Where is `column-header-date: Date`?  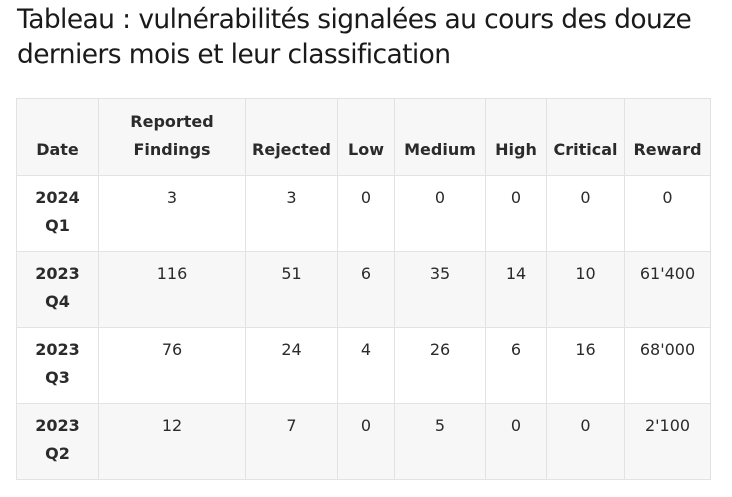 column-header-date: Date is located at coordinates (57, 137).